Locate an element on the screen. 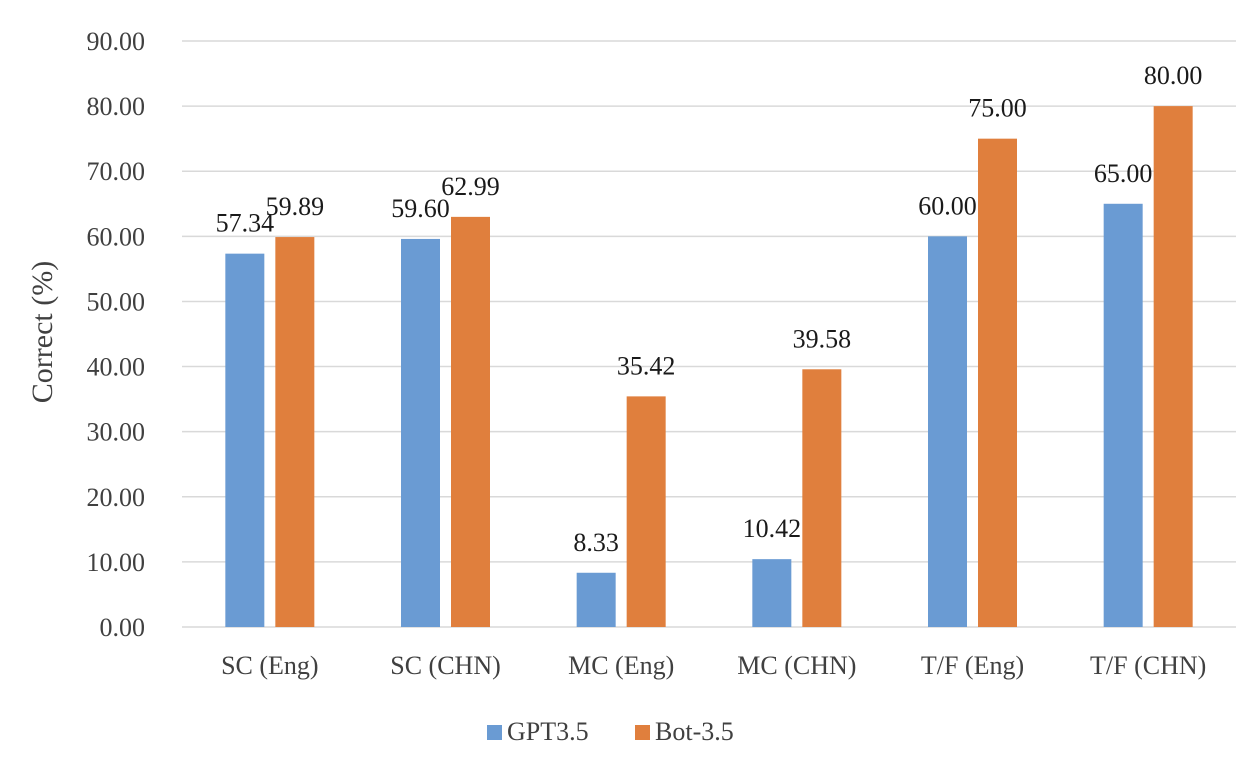 The height and width of the screenshot is (766, 1252). data-label: 80.00 is located at coordinates (1173, 75).